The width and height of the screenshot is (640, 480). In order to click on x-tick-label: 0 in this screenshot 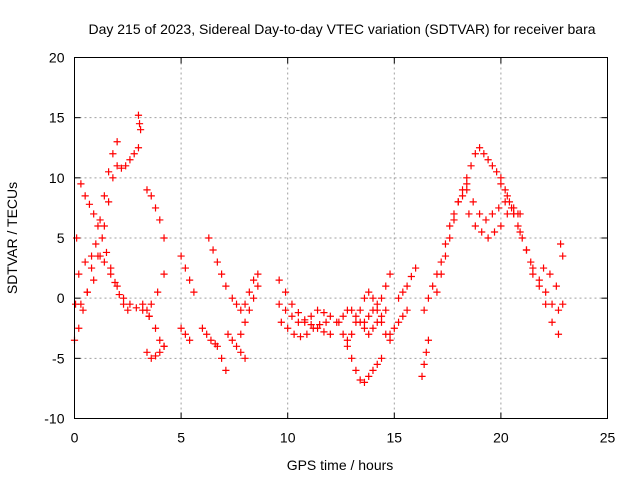, I will do `click(75, 438)`.